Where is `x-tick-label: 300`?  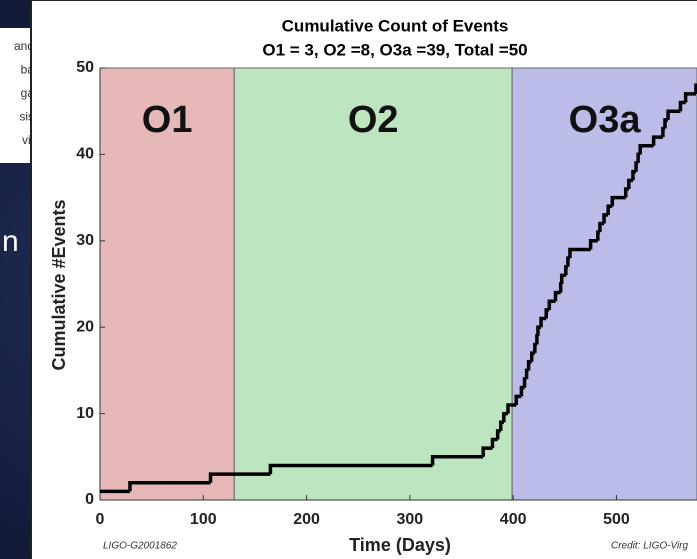 x-tick-label: 300 is located at coordinates (410, 519).